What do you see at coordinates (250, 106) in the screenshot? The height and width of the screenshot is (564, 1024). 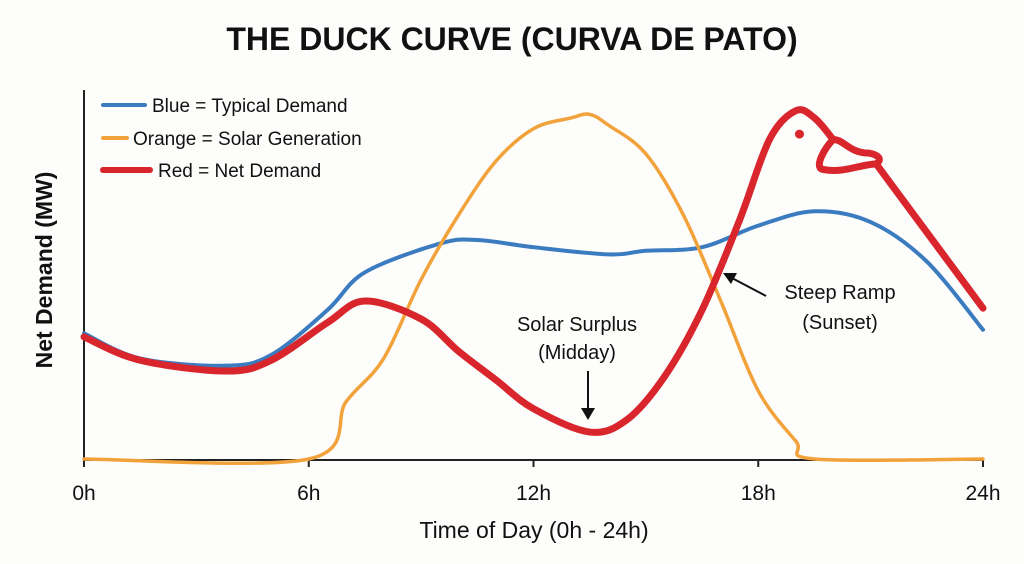 I see `legend-label-blue: Blue = Typical Demand` at bounding box center [250, 106].